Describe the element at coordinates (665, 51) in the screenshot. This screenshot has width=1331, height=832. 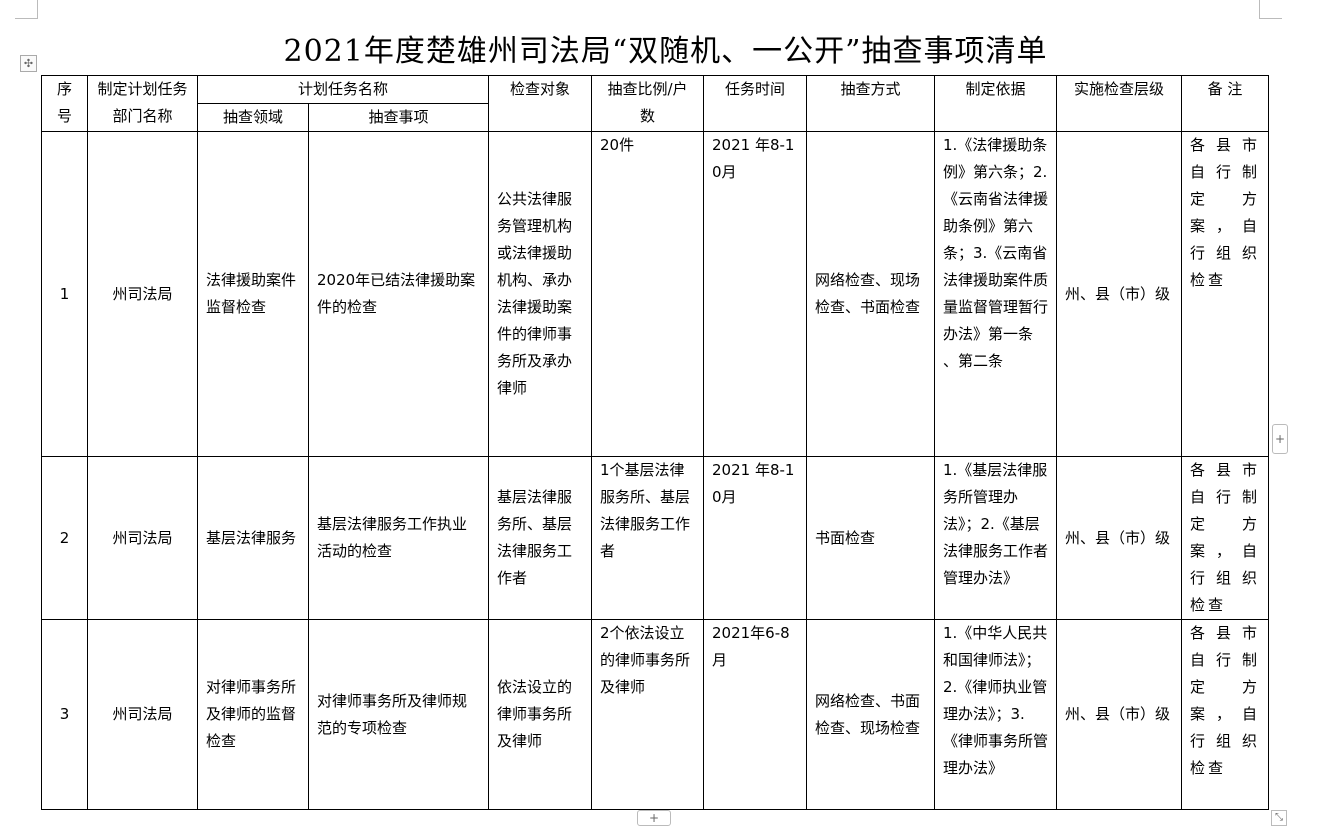
I see `document-title: 2021年度楚雄州司法局“双随机、一公开”抽查事项清单` at that location.